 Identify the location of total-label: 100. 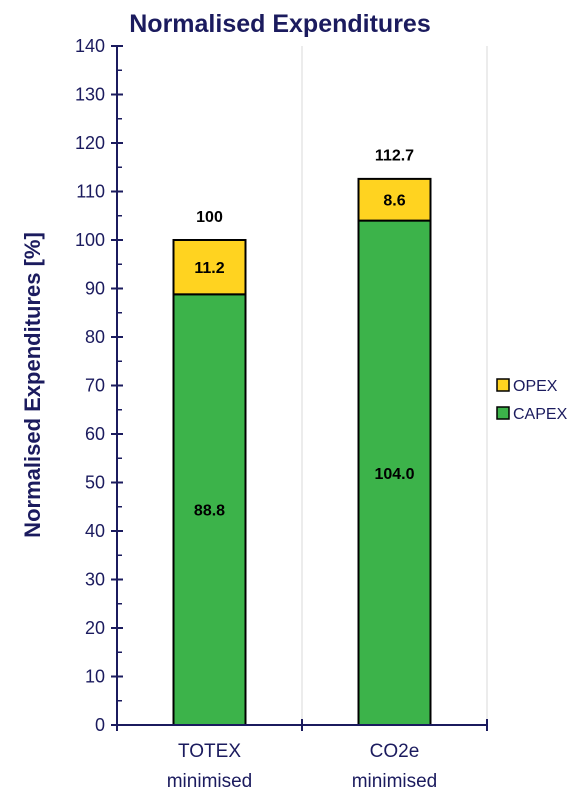
(209, 217).